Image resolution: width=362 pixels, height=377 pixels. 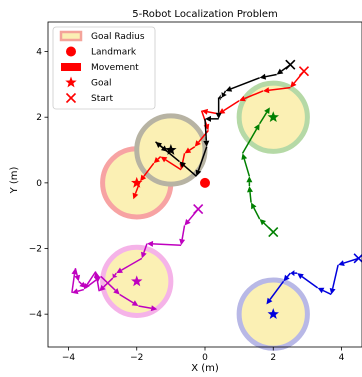 I want to click on x-axis-ticks: −4 −2 0 2 4, so click(x=203, y=355).